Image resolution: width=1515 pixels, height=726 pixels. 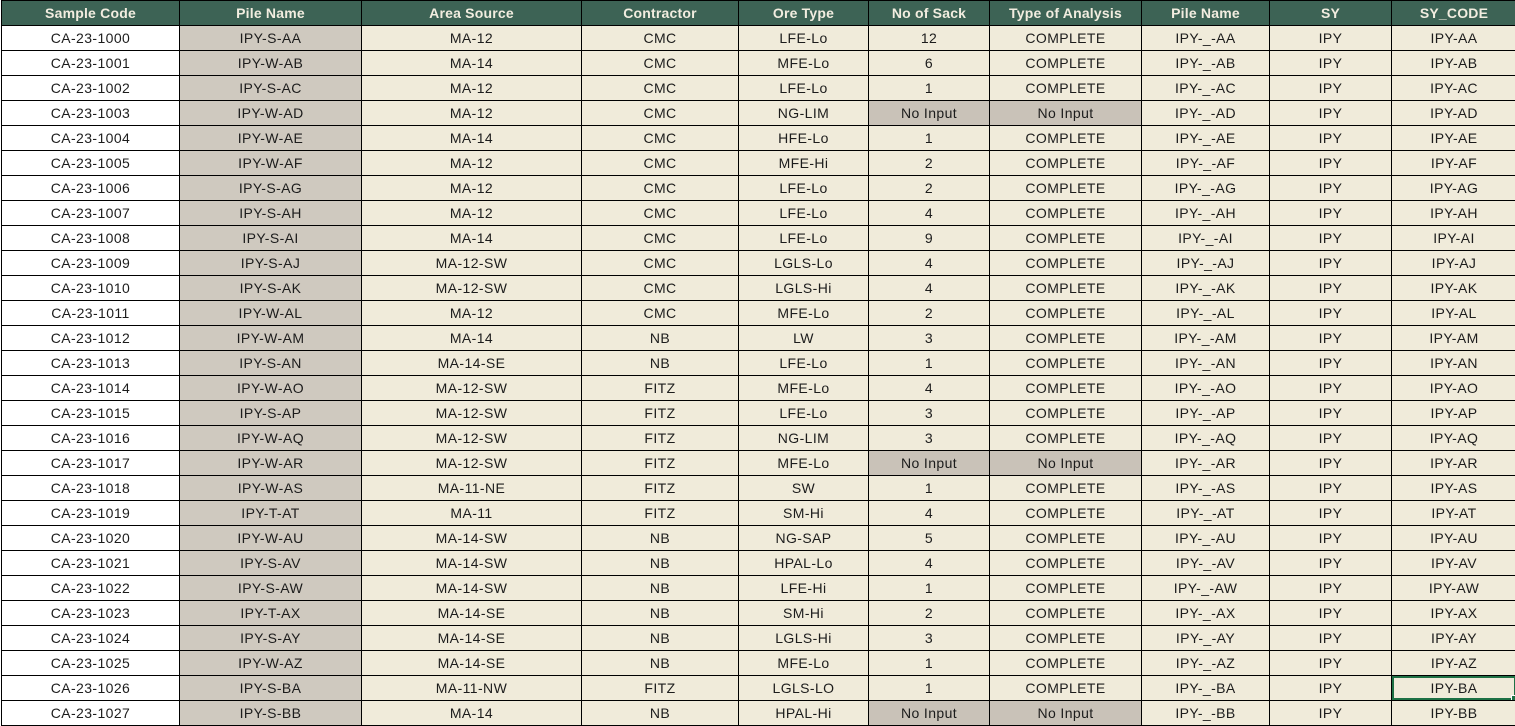 I want to click on cell: IPY-AX, so click(x=1453, y=613).